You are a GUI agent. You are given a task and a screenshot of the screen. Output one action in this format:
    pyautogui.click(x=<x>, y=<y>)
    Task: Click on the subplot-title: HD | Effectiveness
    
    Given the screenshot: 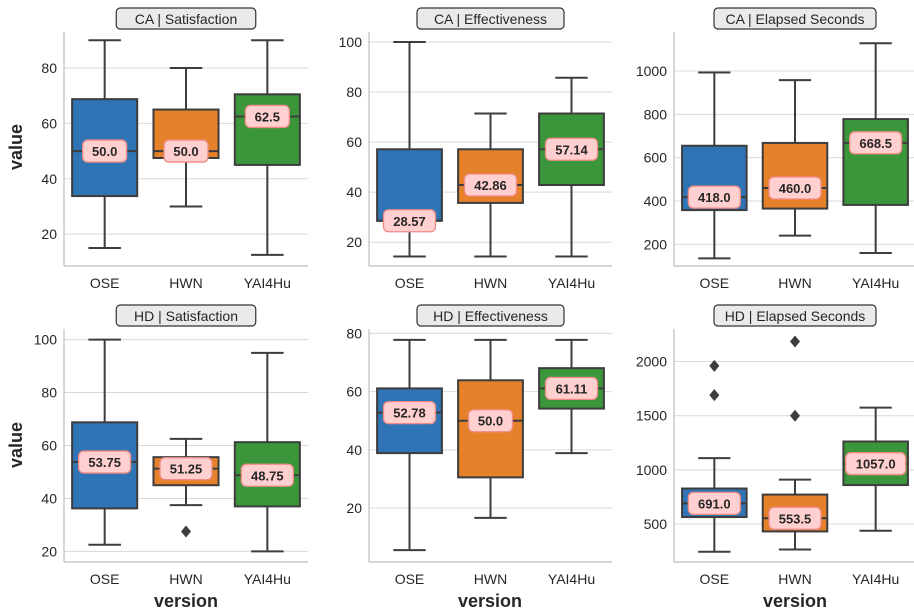 What is the action you would take?
    pyautogui.click(x=490, y=316)
    